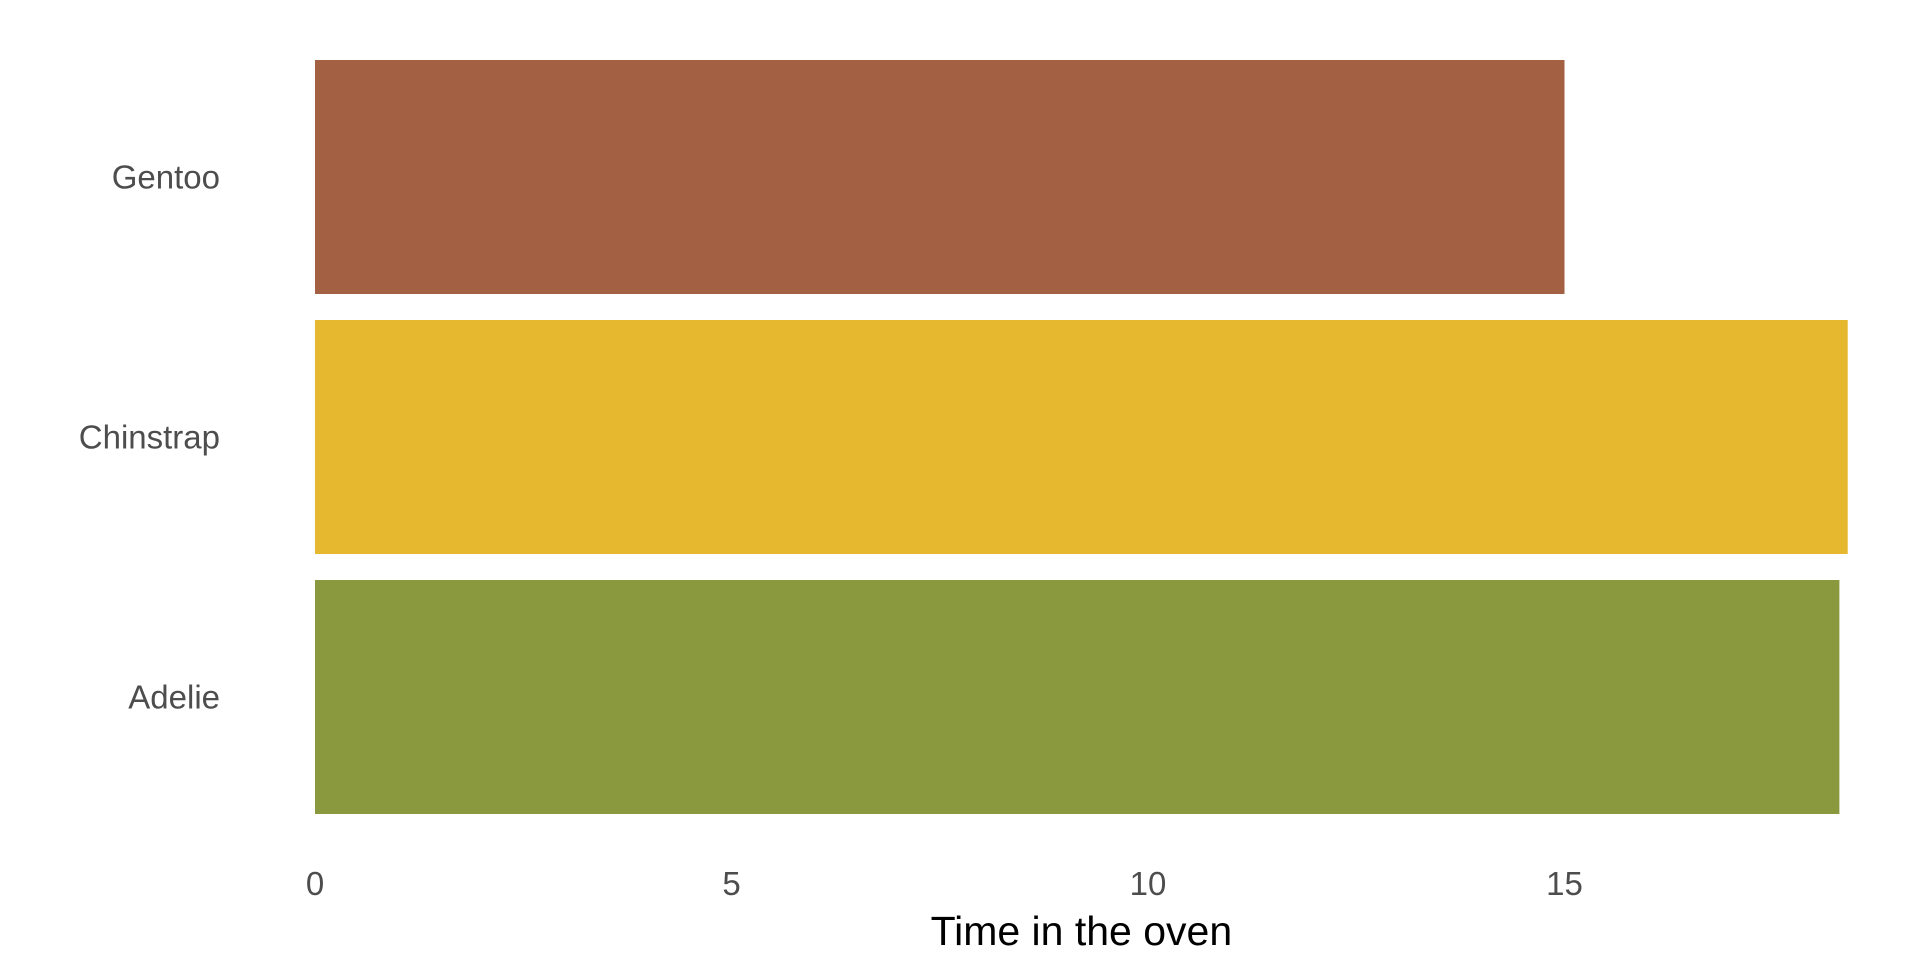 This screenshot has width=1920, height=960. What do you see at coordinates (315, 883) in the screenshot?
I see `x-tick-label-0: 0` at bounding box center [315, 883].